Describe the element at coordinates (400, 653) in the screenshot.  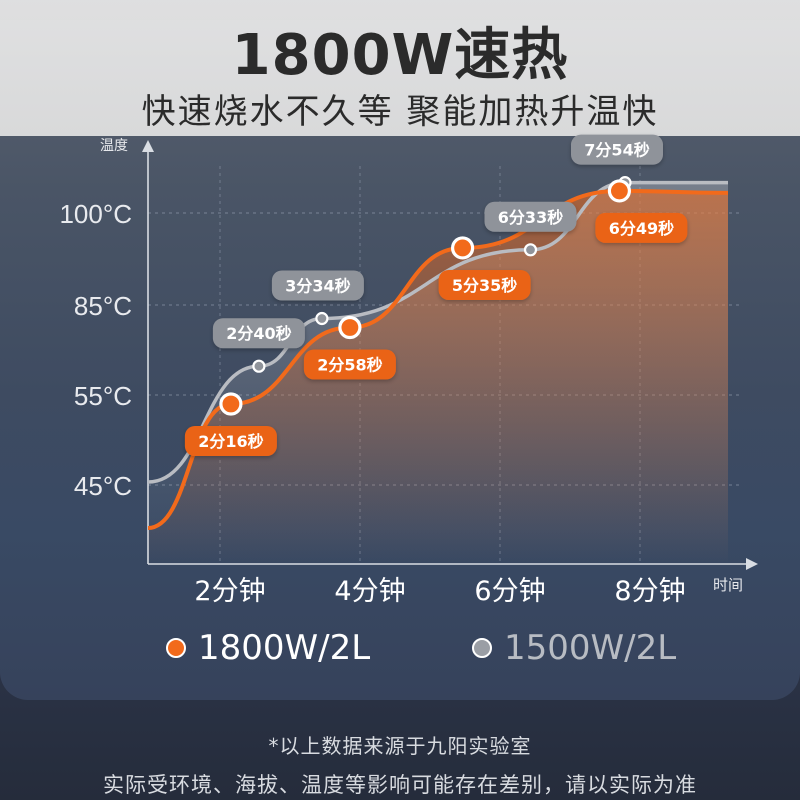
I see `chart-legend: 1800W/2L 1500W/2L` at that location.